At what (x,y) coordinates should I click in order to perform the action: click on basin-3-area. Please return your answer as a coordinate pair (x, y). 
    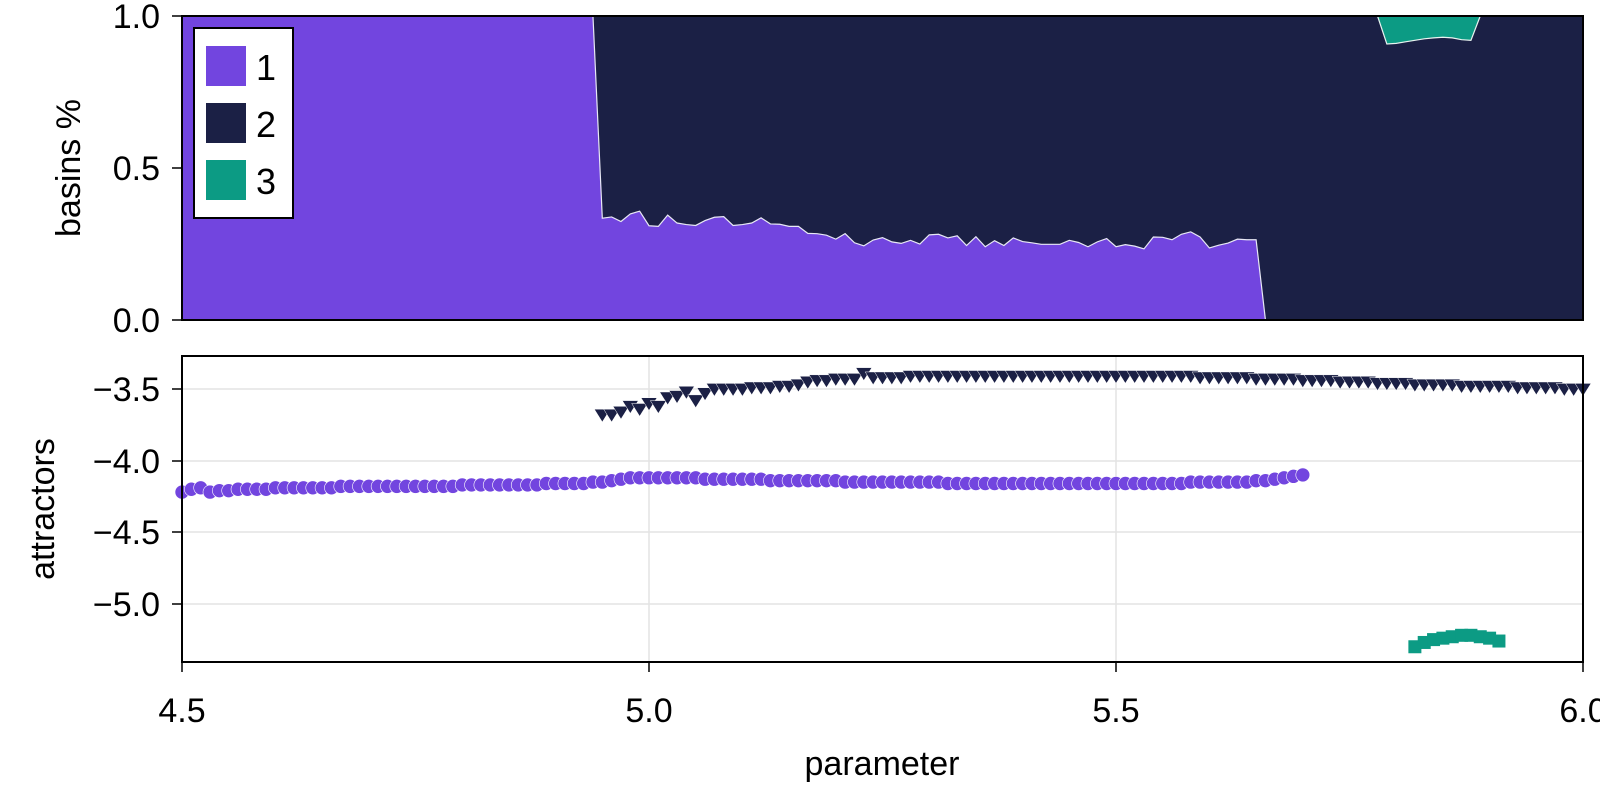
    Looking at the image, I should click on (1429, 30).